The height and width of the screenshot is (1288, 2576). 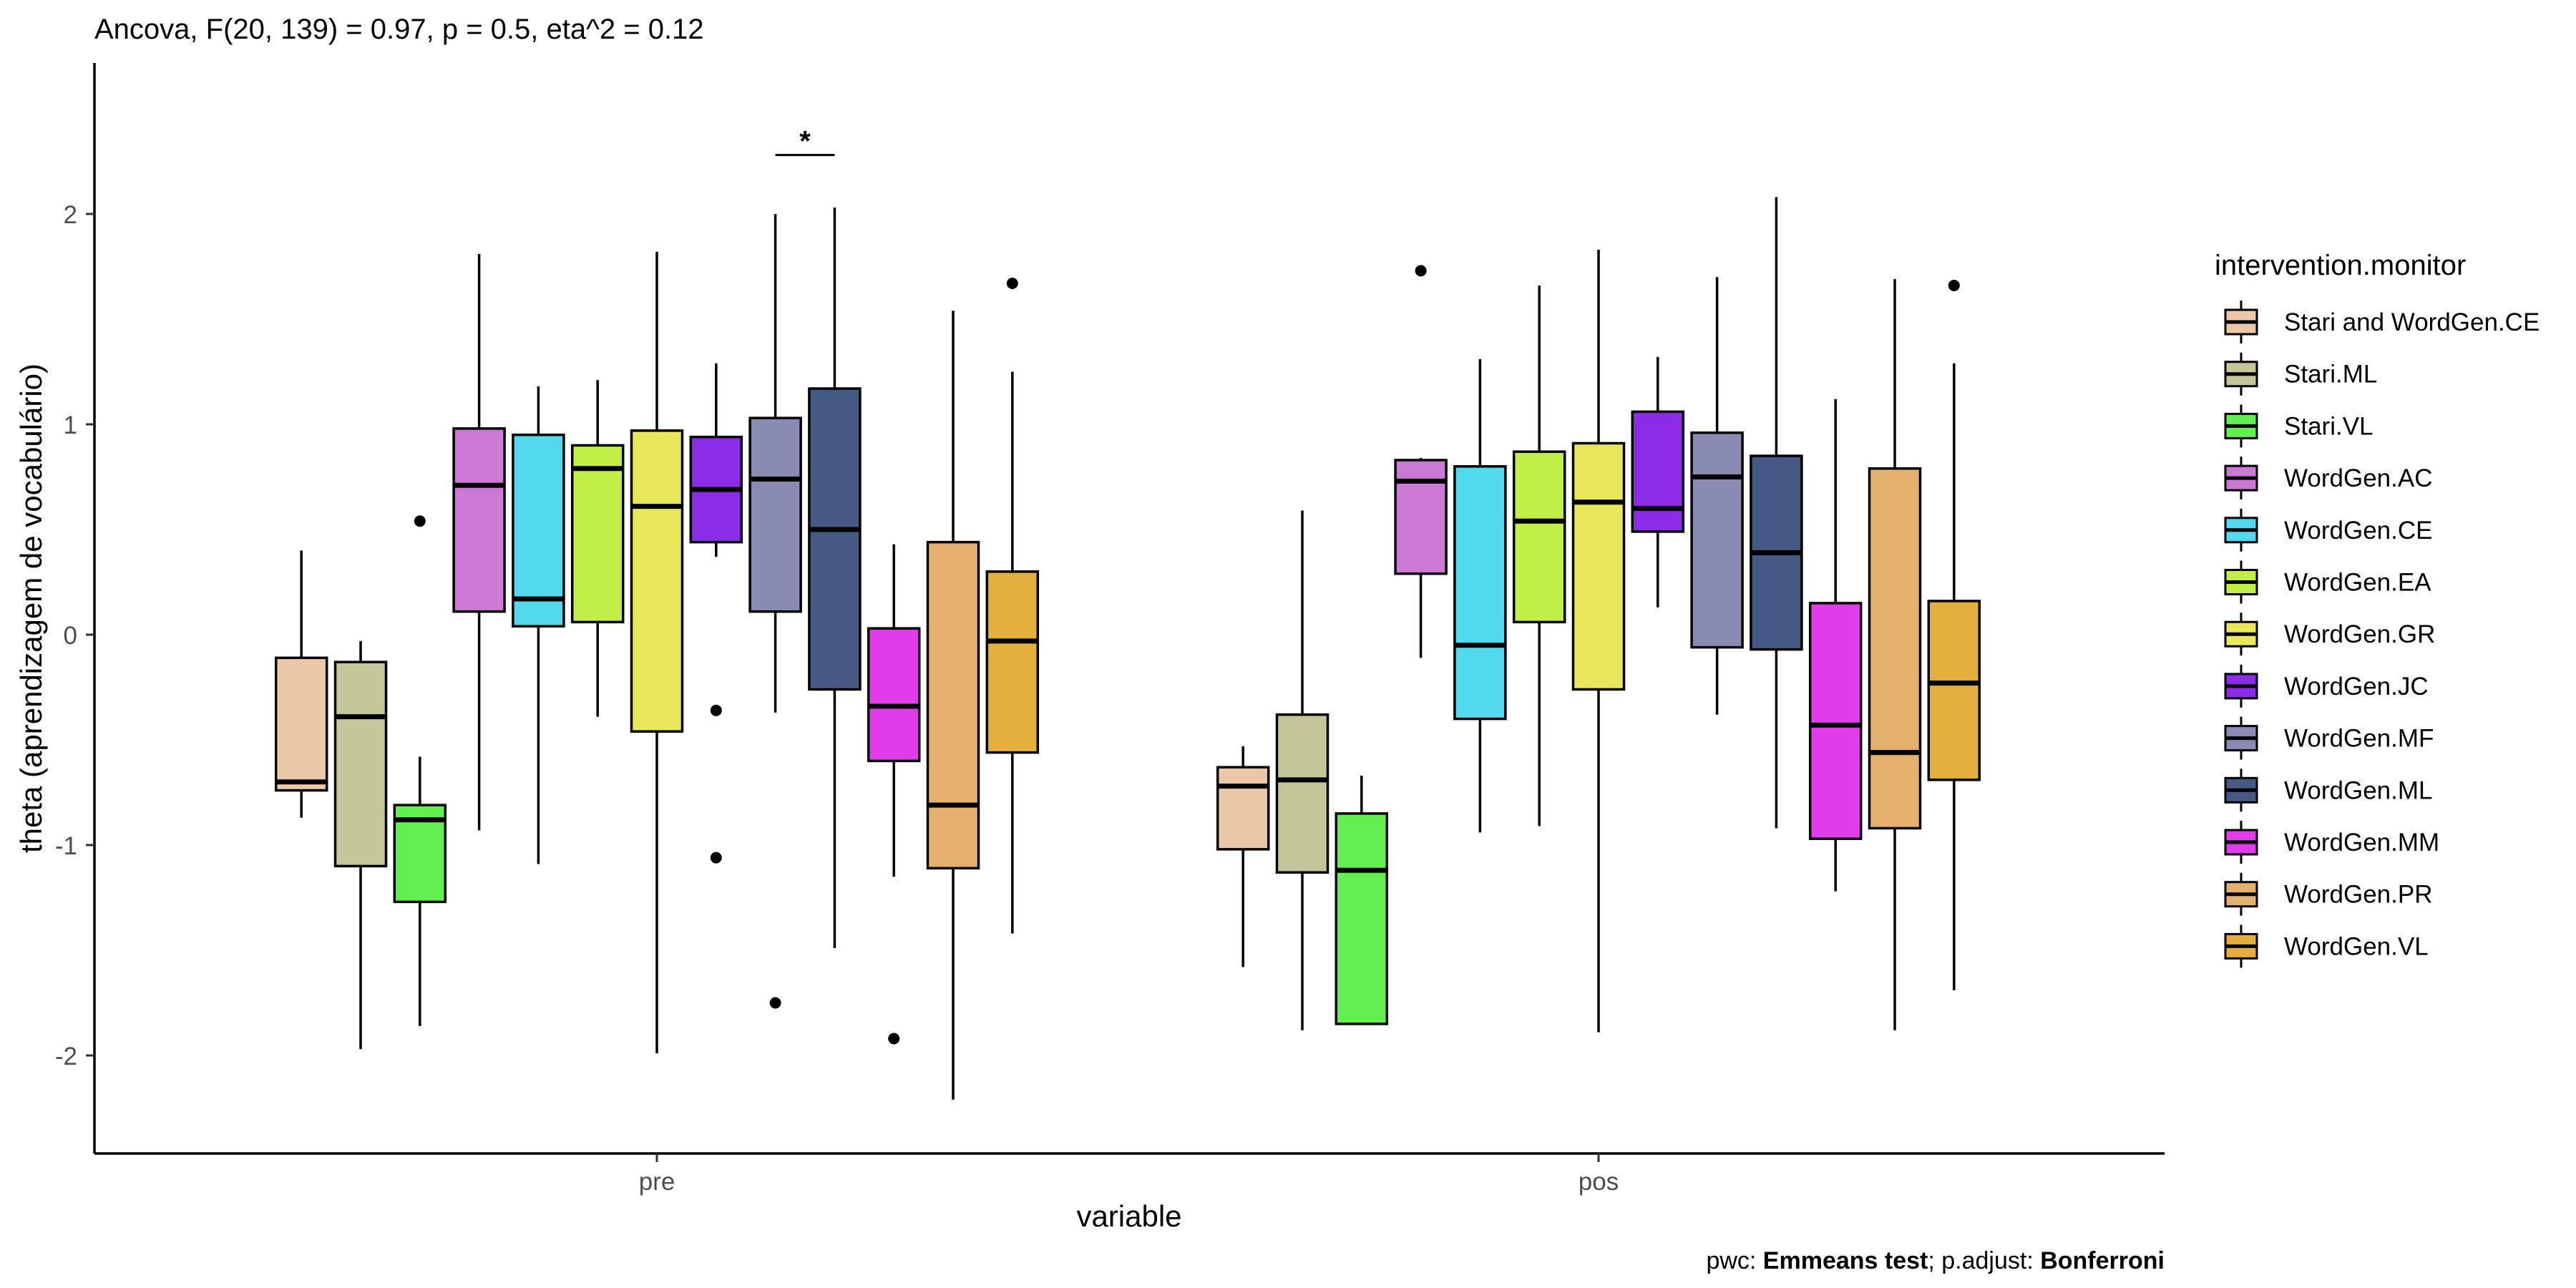 What do you see at coordinates (2356, 946) in the screenshot?
I see `legend-label: WordGen.VL` at bounding box center [2356, 946].